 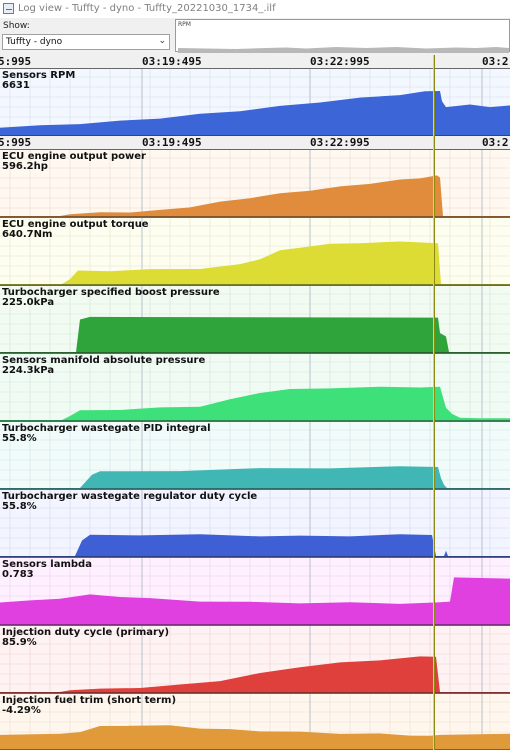 I want to click on channel-name: Sensors RPM, so click(x=39, y=75).